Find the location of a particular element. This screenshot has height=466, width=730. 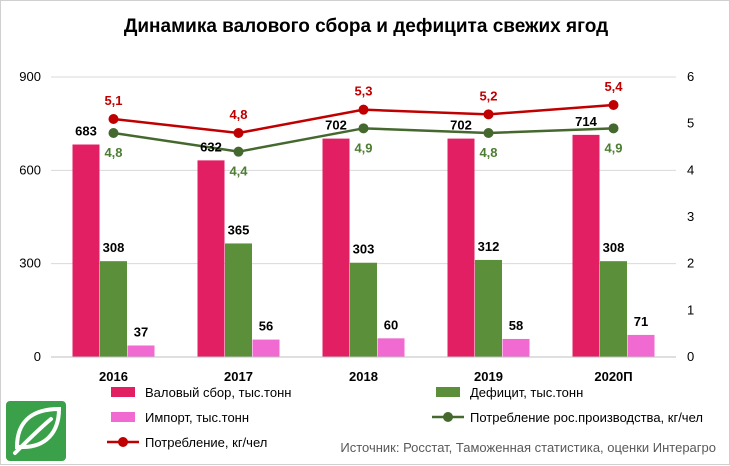

bar-value-label: 632 is located at coordinates (211, 146).